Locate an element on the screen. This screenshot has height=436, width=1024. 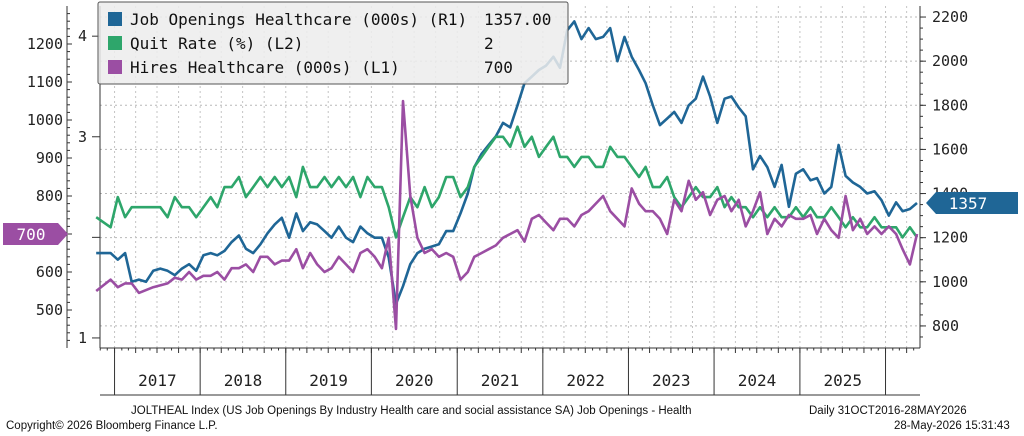
outer-left-tick-label: 900 is located at coordinates (49, 158).